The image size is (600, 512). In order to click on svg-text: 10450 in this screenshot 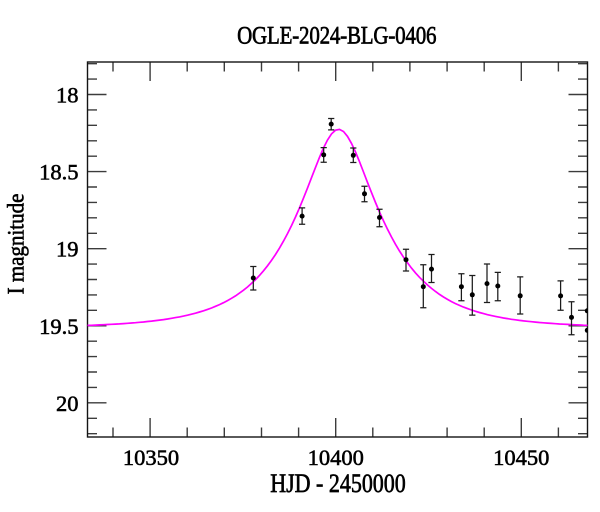, I will do `click(521, 457)`.